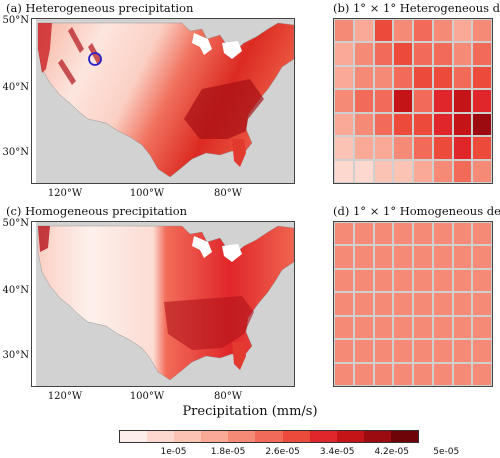 The image size is (500, 458). Describe the element at coordinates (15, 223) in the screenshot. I see `panel-c-lat-50: 50°N` at that location.